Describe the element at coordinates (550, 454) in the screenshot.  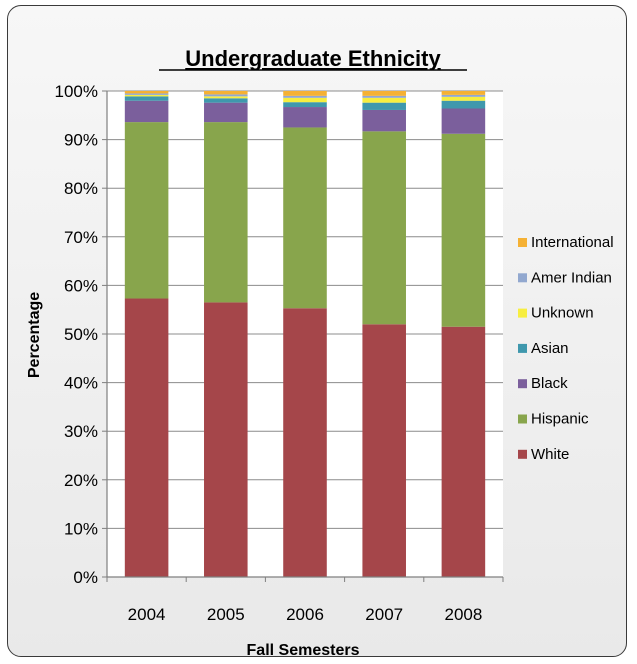
I see `legend-label: White` at that location.